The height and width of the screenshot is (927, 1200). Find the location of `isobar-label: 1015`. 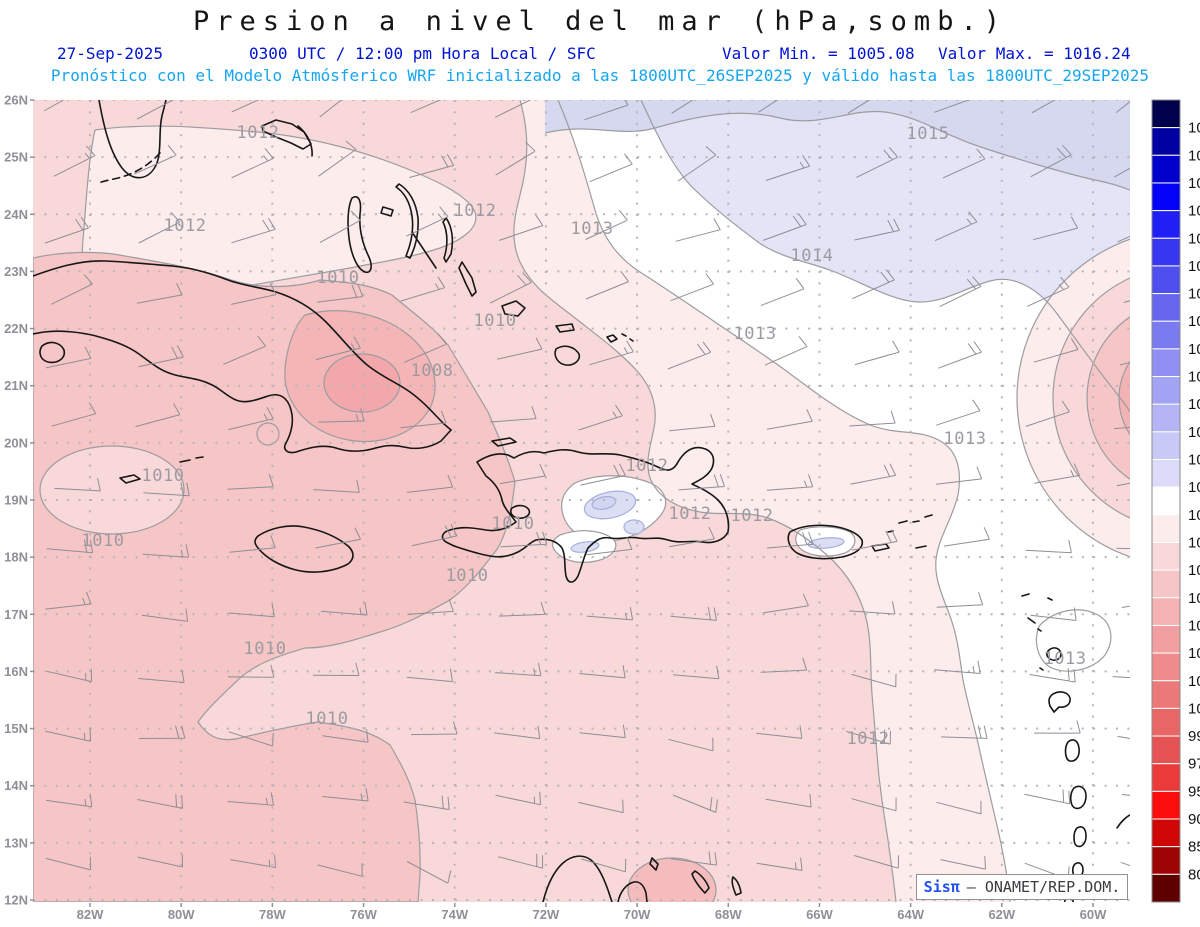

isobar-label: 1015 is located at coordinates (928, 134).